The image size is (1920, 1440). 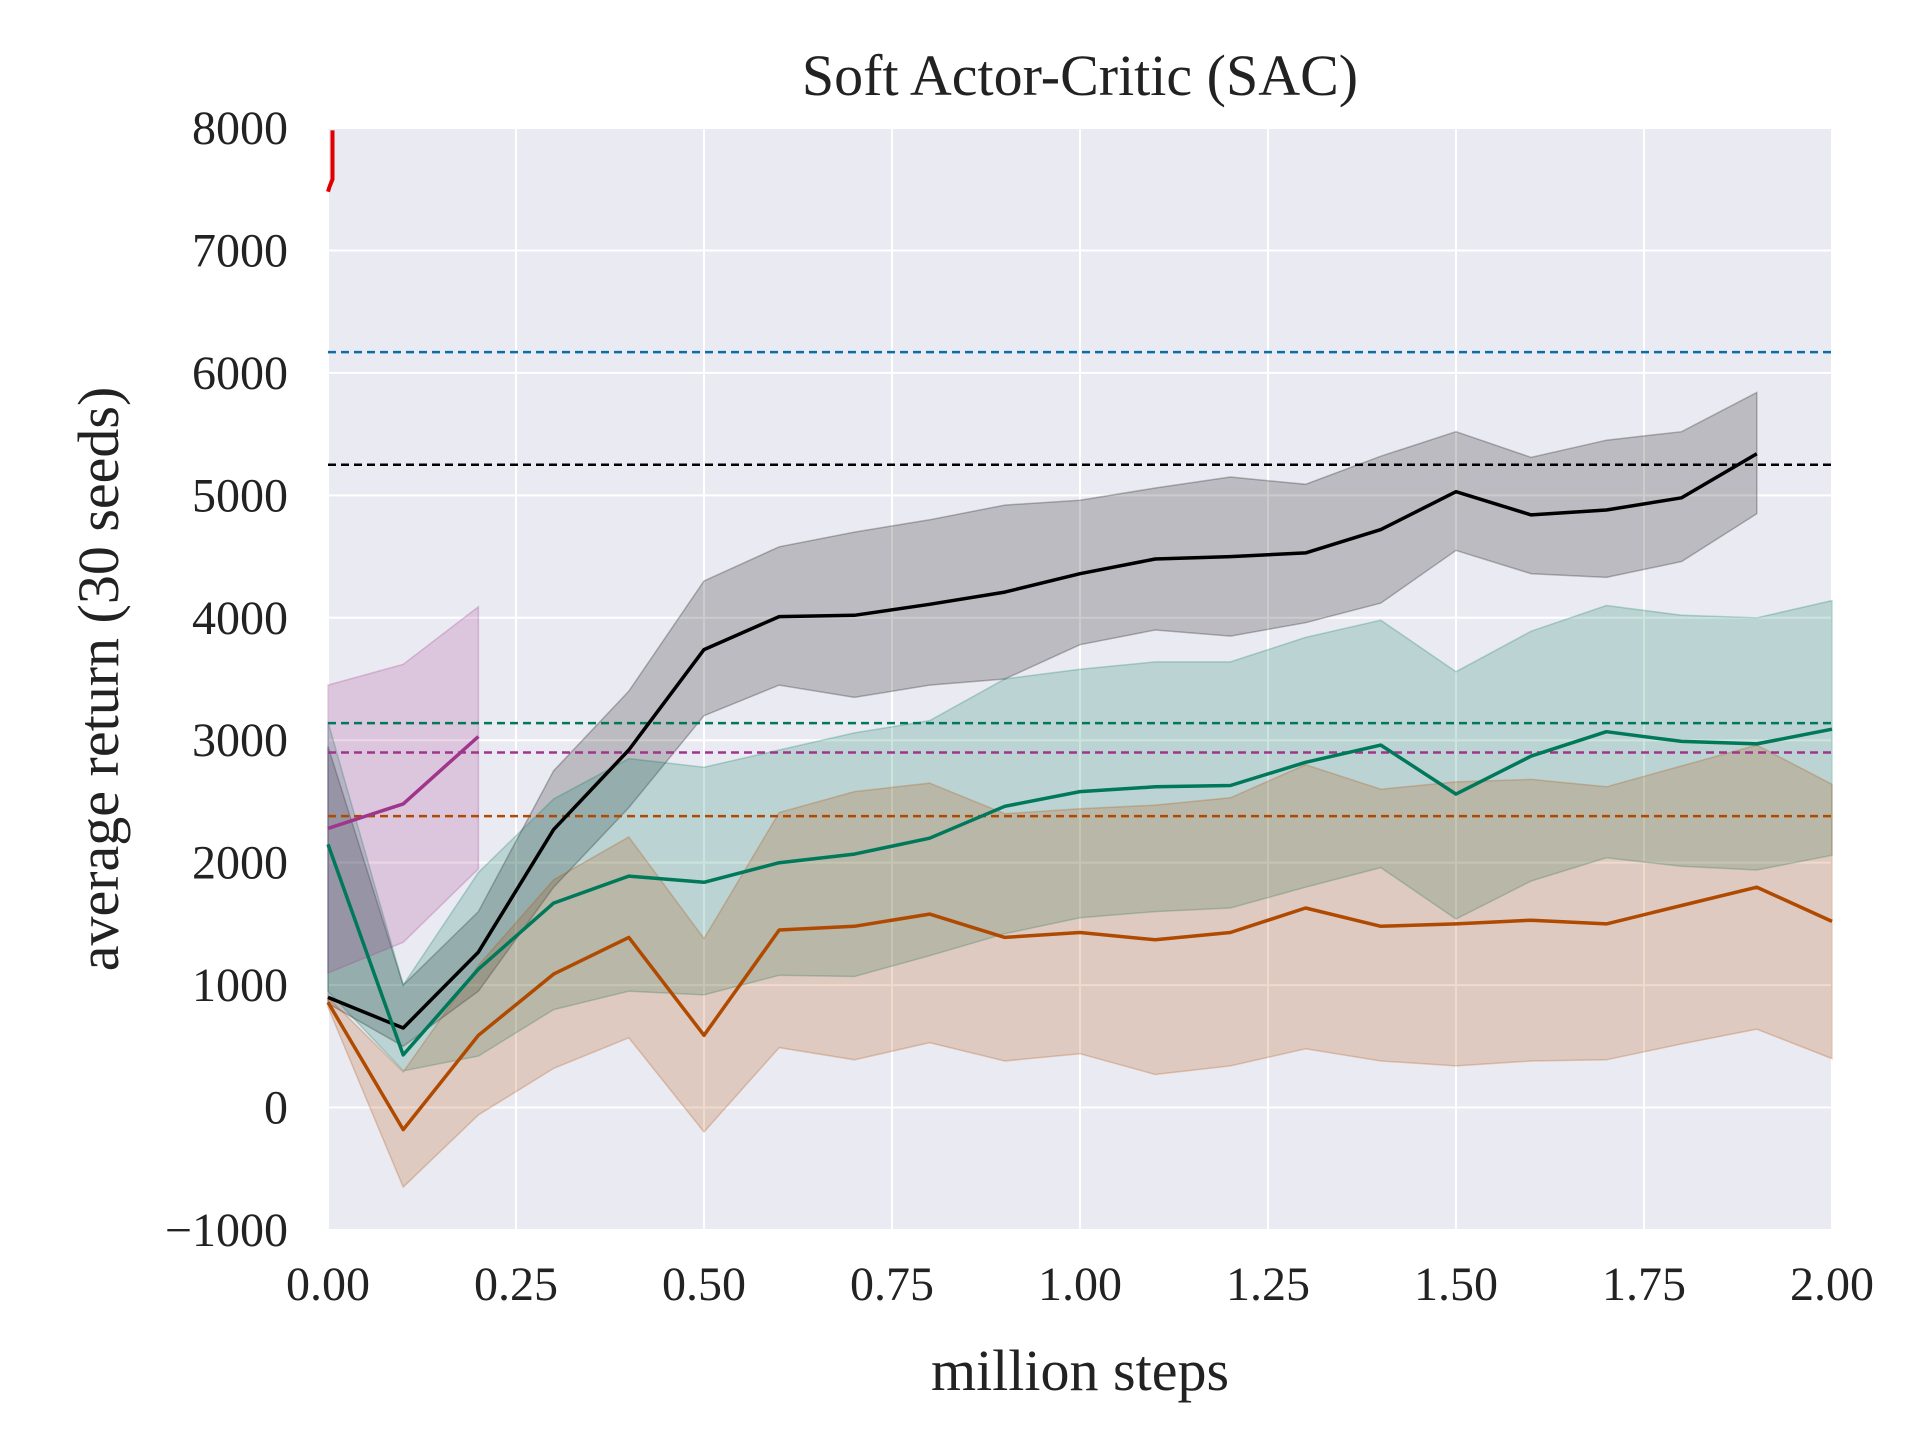 I want to click on x-tick-label: 2.00, so click(x=1832, y=1284).